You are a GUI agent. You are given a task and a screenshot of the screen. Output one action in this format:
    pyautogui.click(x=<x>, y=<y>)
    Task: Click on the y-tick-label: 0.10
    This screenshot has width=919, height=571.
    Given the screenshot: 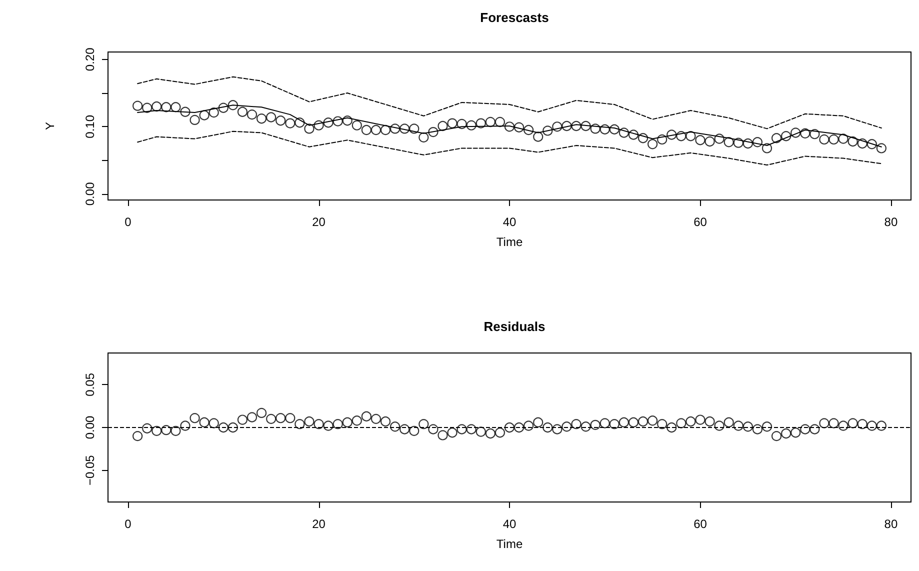 What is the action you would take?
    pyautogui.click(x=90, y=126)
    